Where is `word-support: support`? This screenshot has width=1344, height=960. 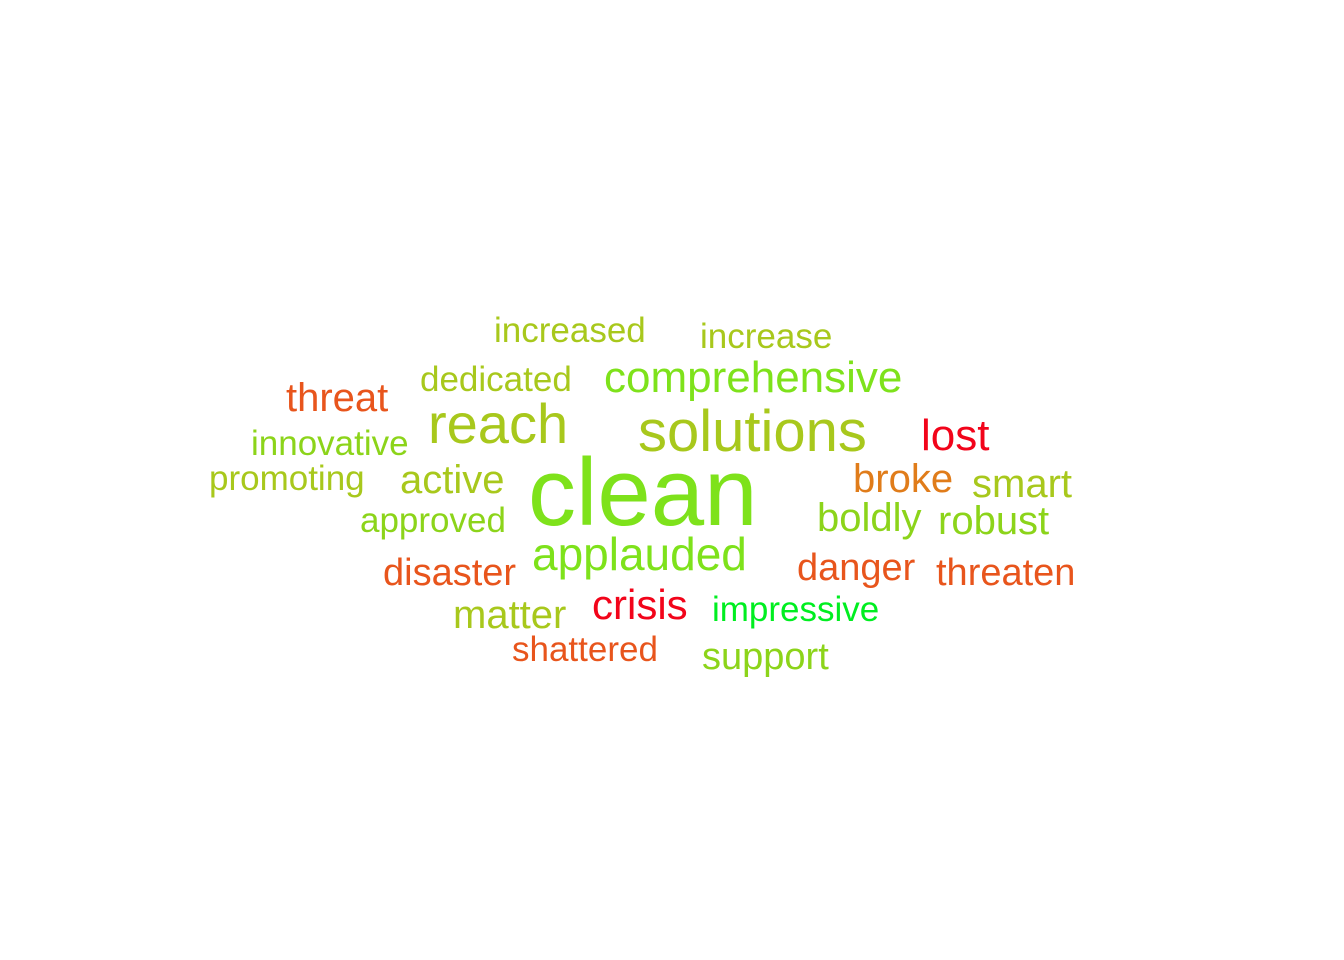 word-support: support is located at coordinates (765, 657).